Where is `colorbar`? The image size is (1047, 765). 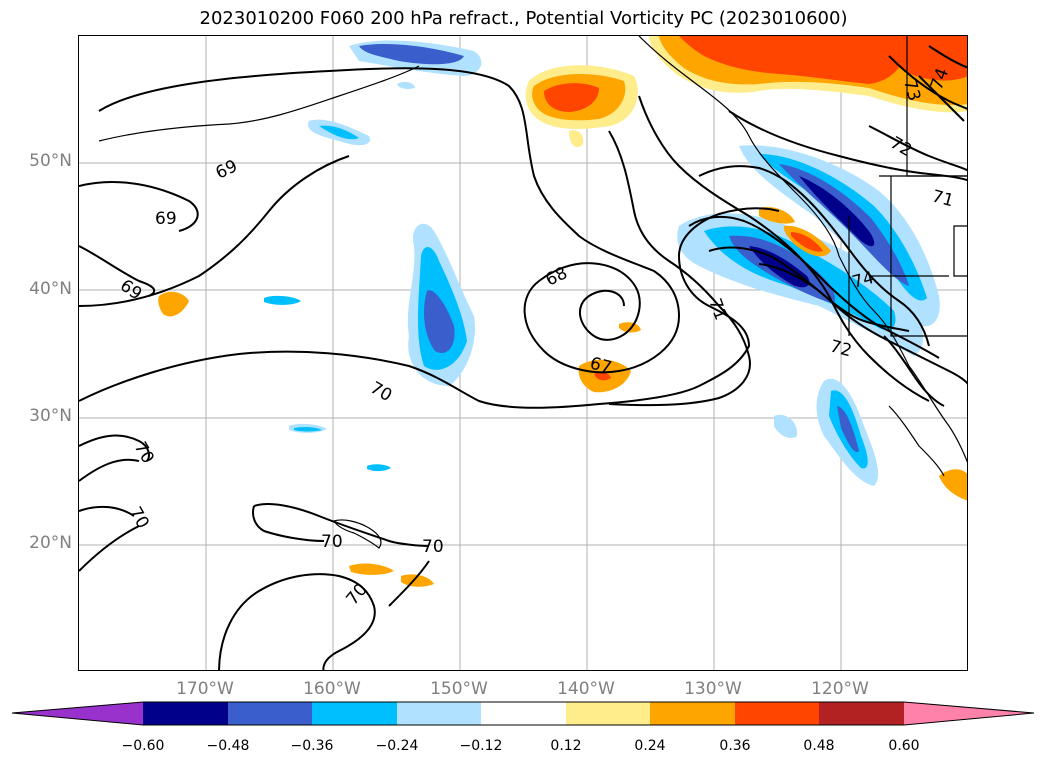 colorbar is located at coordinates (523, 713).